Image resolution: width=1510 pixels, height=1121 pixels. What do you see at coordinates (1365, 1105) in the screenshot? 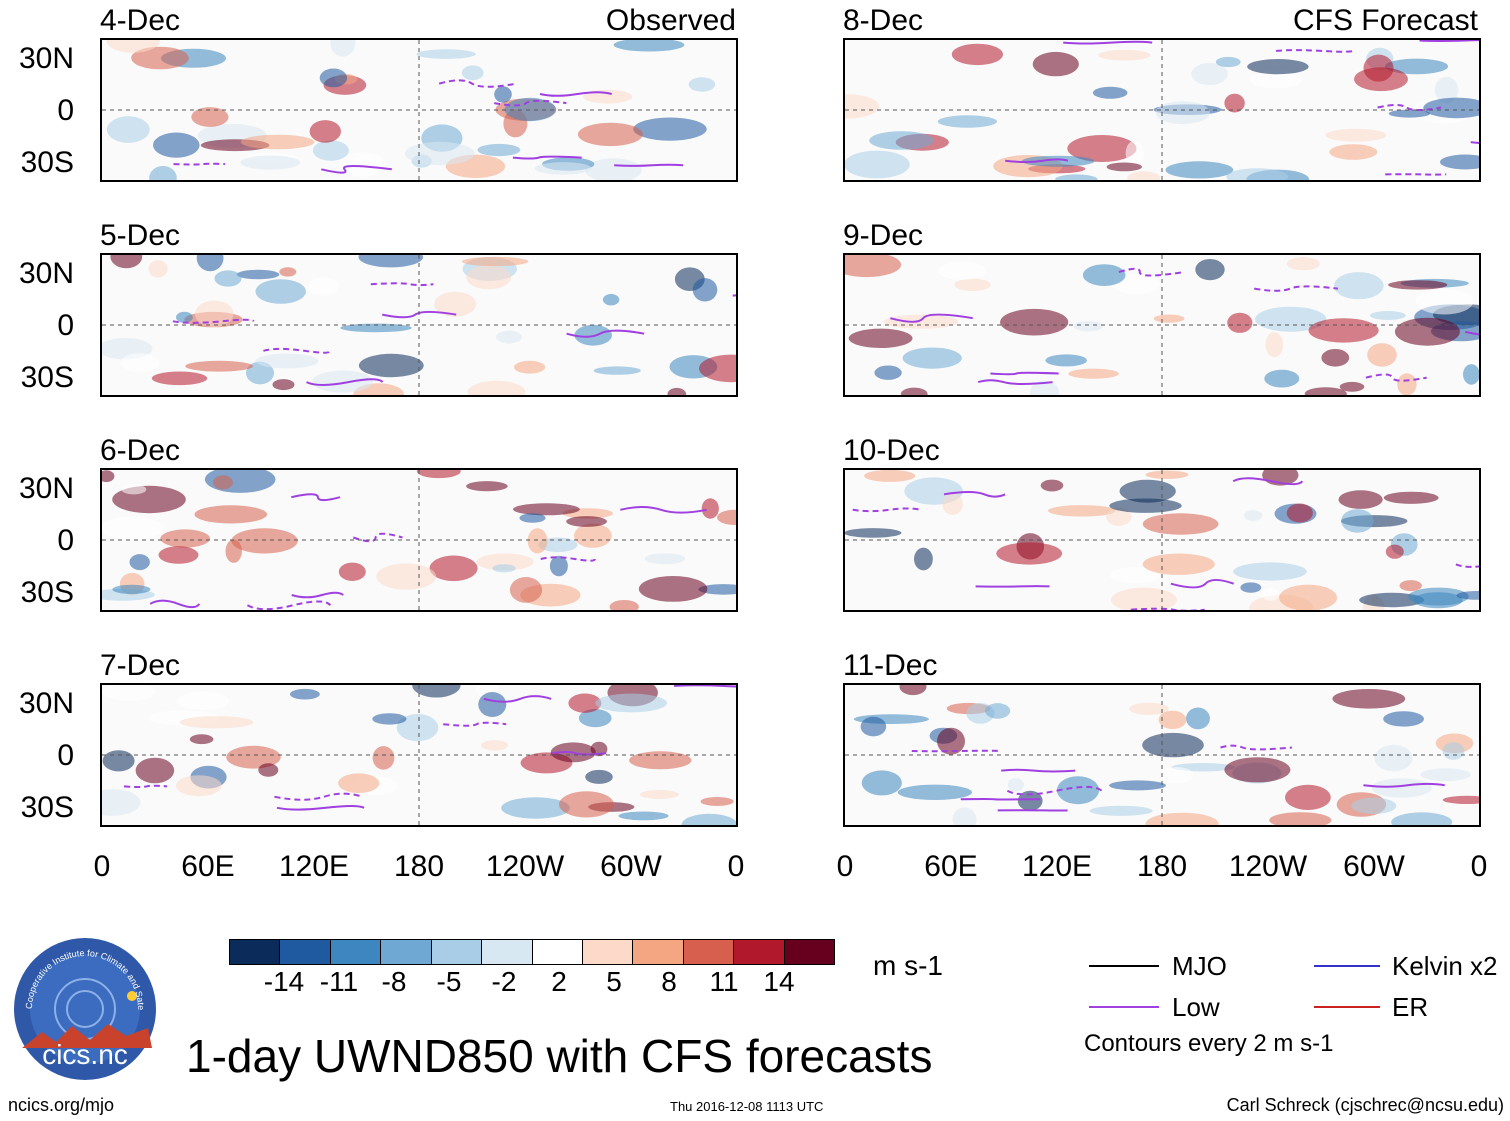
I see `footer-author: Carl Schreck (cjschrec@ncsu.edu)` at bounding box center [1365, 1105].